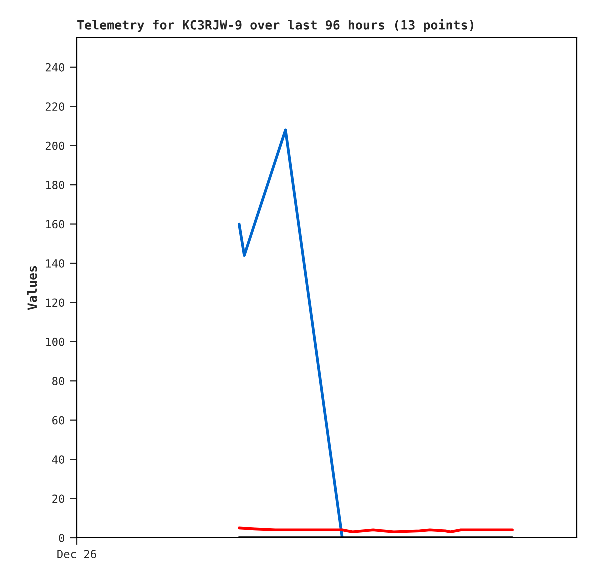  What do you see at coordinates (32, 288) in the screenshot?
I see `y-axis-title: Values` at bounding box center [32, 288].